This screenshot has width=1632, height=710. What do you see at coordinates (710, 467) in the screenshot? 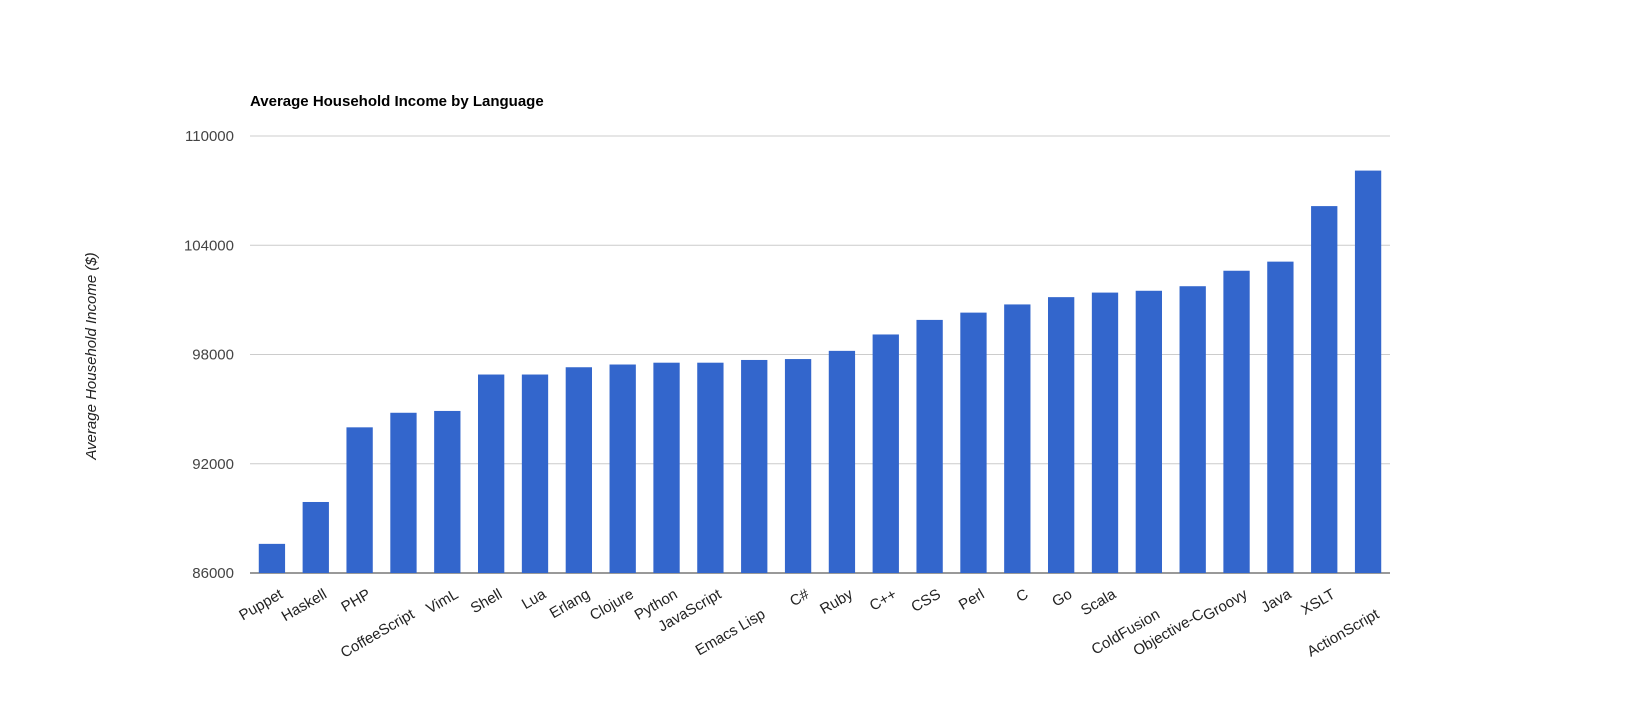
I see `bar-javascript` at bounding box center [710, 467].